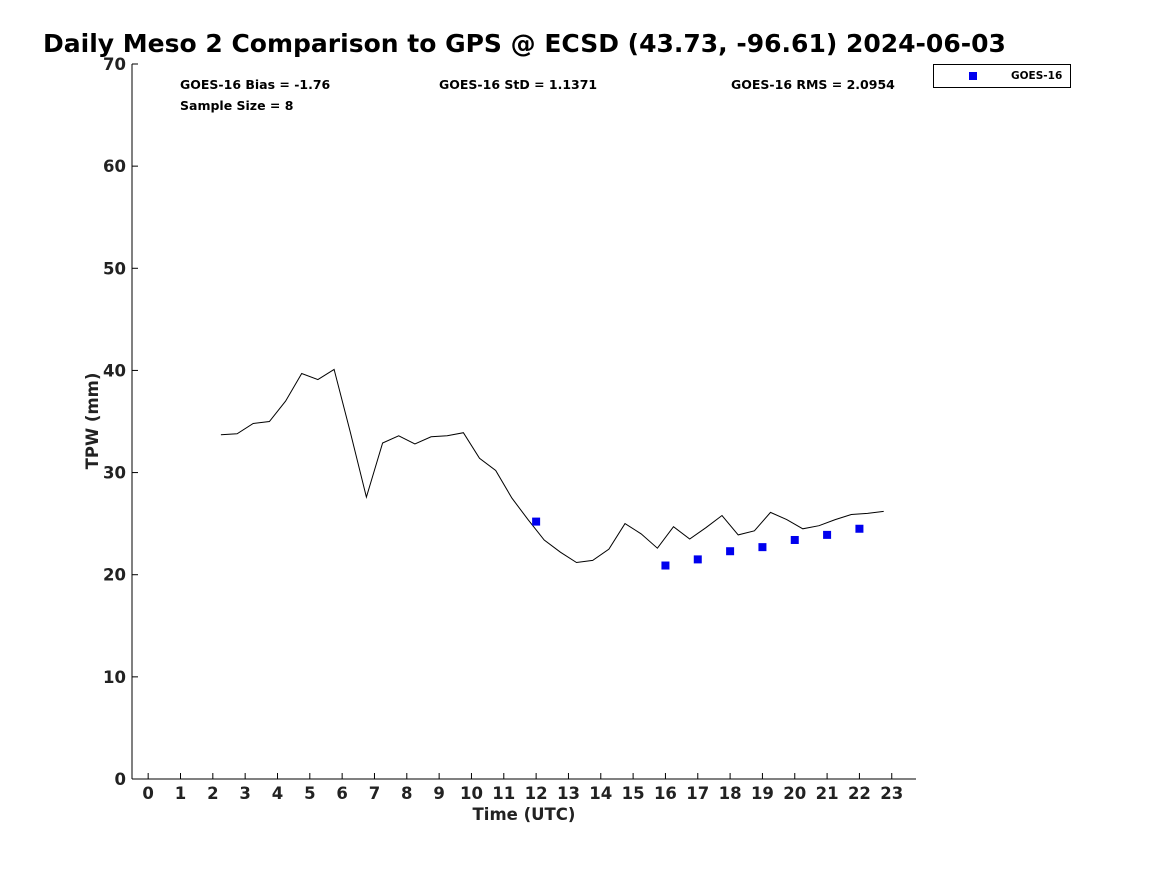 The width and height of the screenshot is (1167, 875). What do you see at coordinates (891, 793) in the screenshot?
I see `x-tick-label: 23` at bounding box center [891, 793].